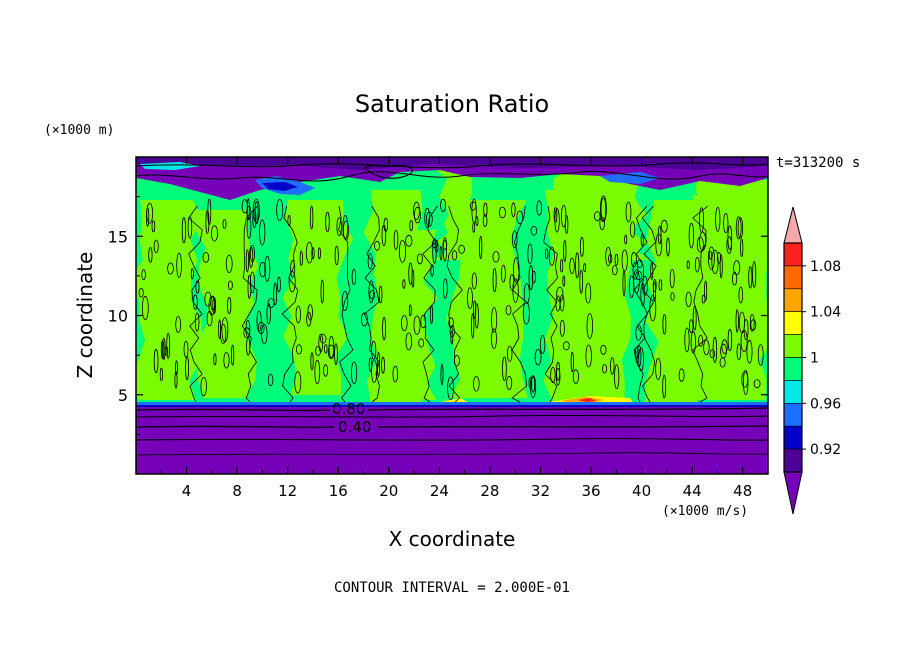 The width and height of the screenshot is (904, 654). I want to click on x-axis-label: X coordinate, so click(452, 539).